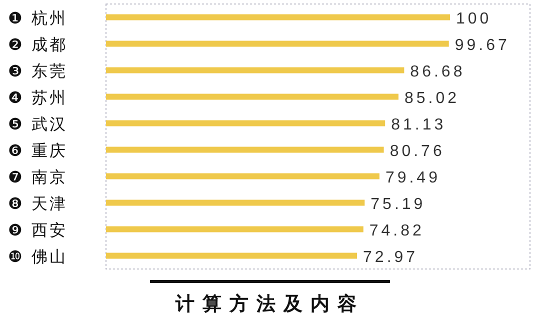 Image resolution: width=540 pixels, height=320 pixels. I want to click on y-tick-label: ❸ 东莞, so click(38, 70).